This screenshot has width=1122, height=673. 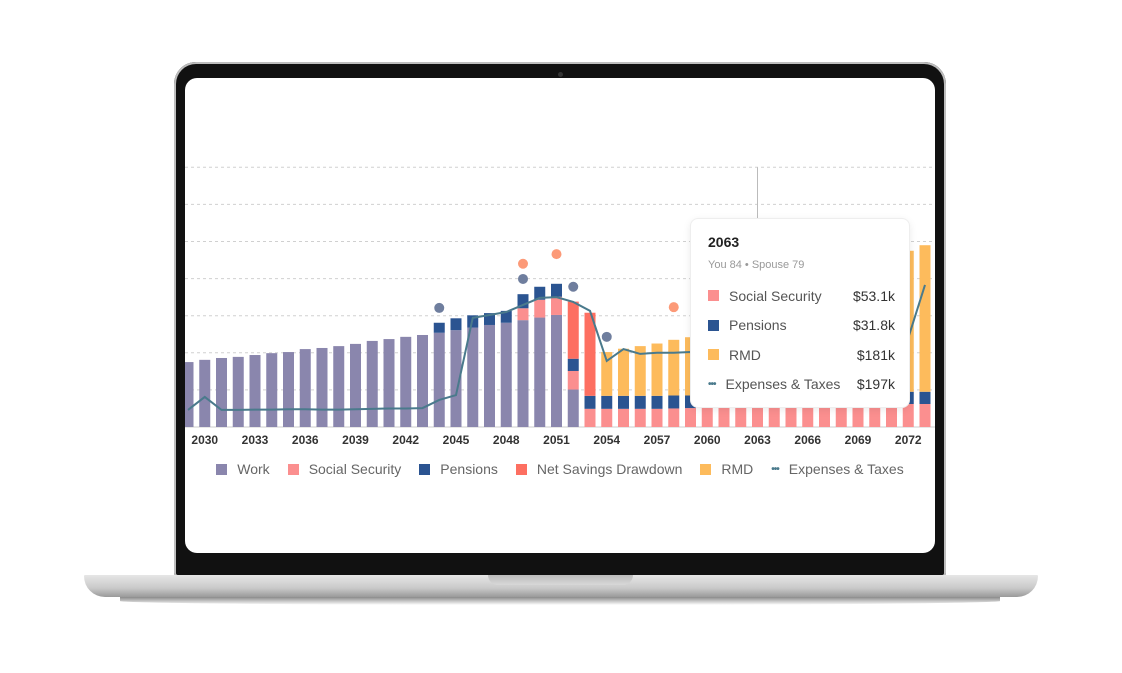 I want to click on dotted-line-icon: •••, so click(x=712, y=384).